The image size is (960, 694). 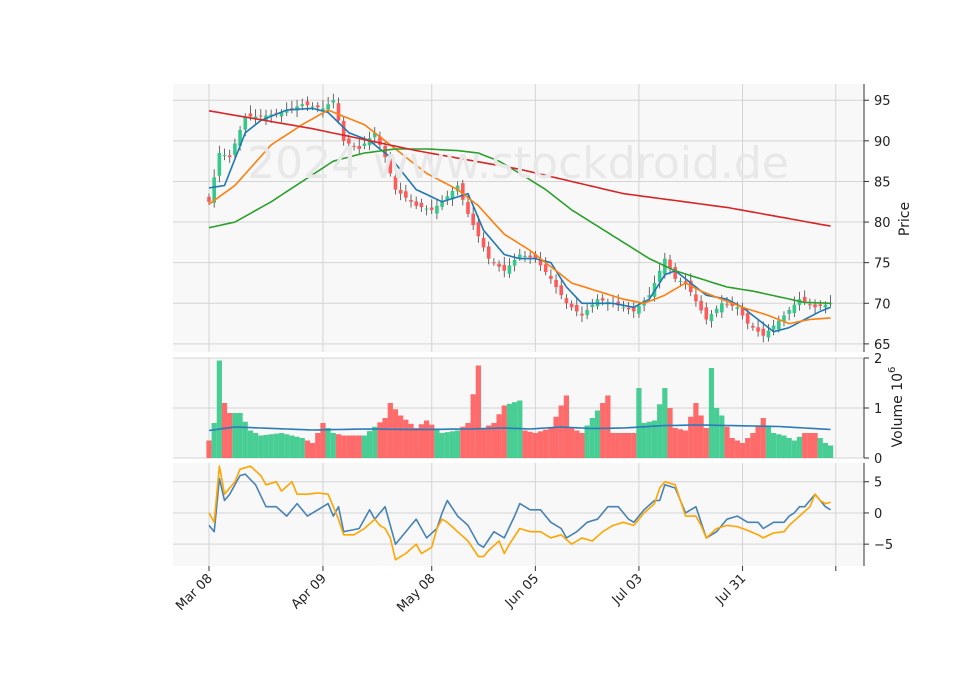 What do you see at coordinates (519, 168) in the screenshot?
I see `ma-long-line` at bounding box center [519, 168].